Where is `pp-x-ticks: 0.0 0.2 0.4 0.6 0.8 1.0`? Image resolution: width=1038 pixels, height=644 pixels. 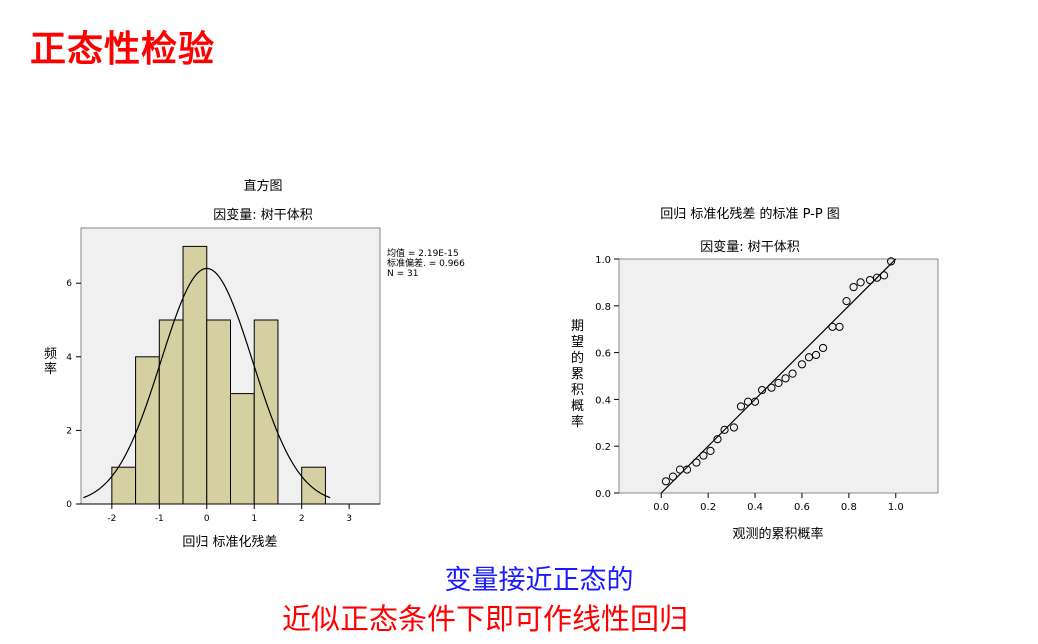
pp-x-ticks: 0.0 0.2 0.4 0.6 0.8 1.0 is located at coordinates (778, 503).